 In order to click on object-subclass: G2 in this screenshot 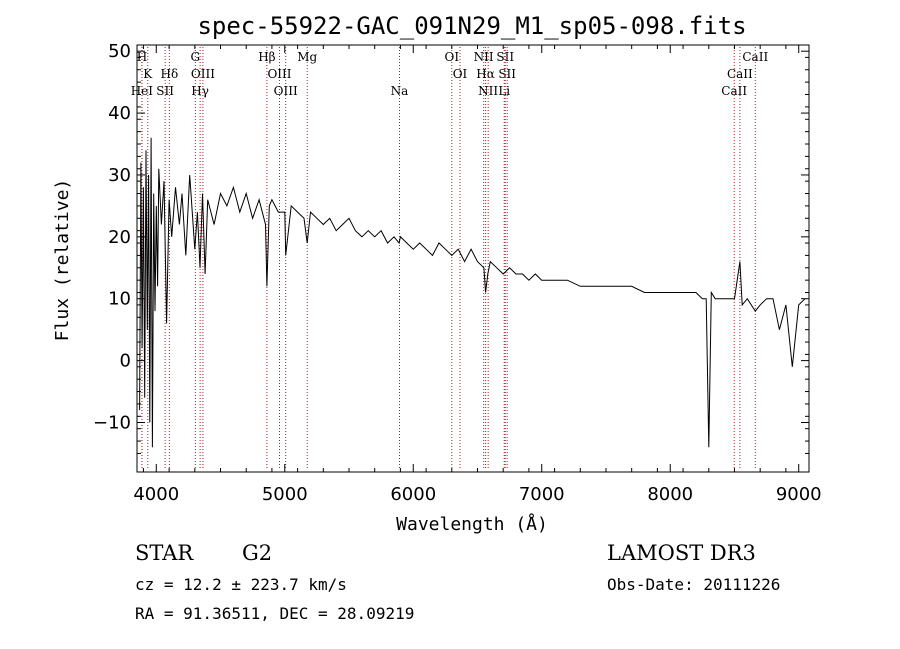, I will do `click(257, 553)`.